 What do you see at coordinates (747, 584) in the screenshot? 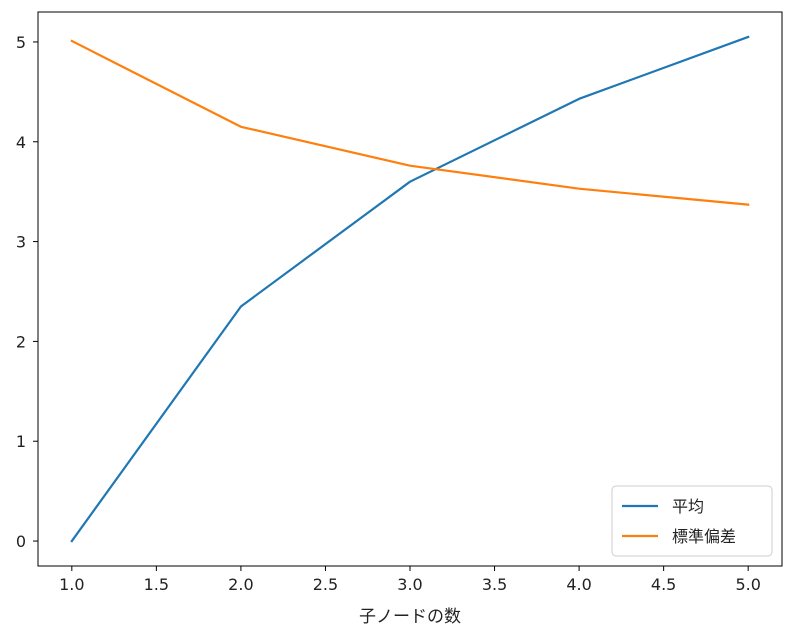
I see `x-tick-label: 5.0` at bounding box center [747, 584].